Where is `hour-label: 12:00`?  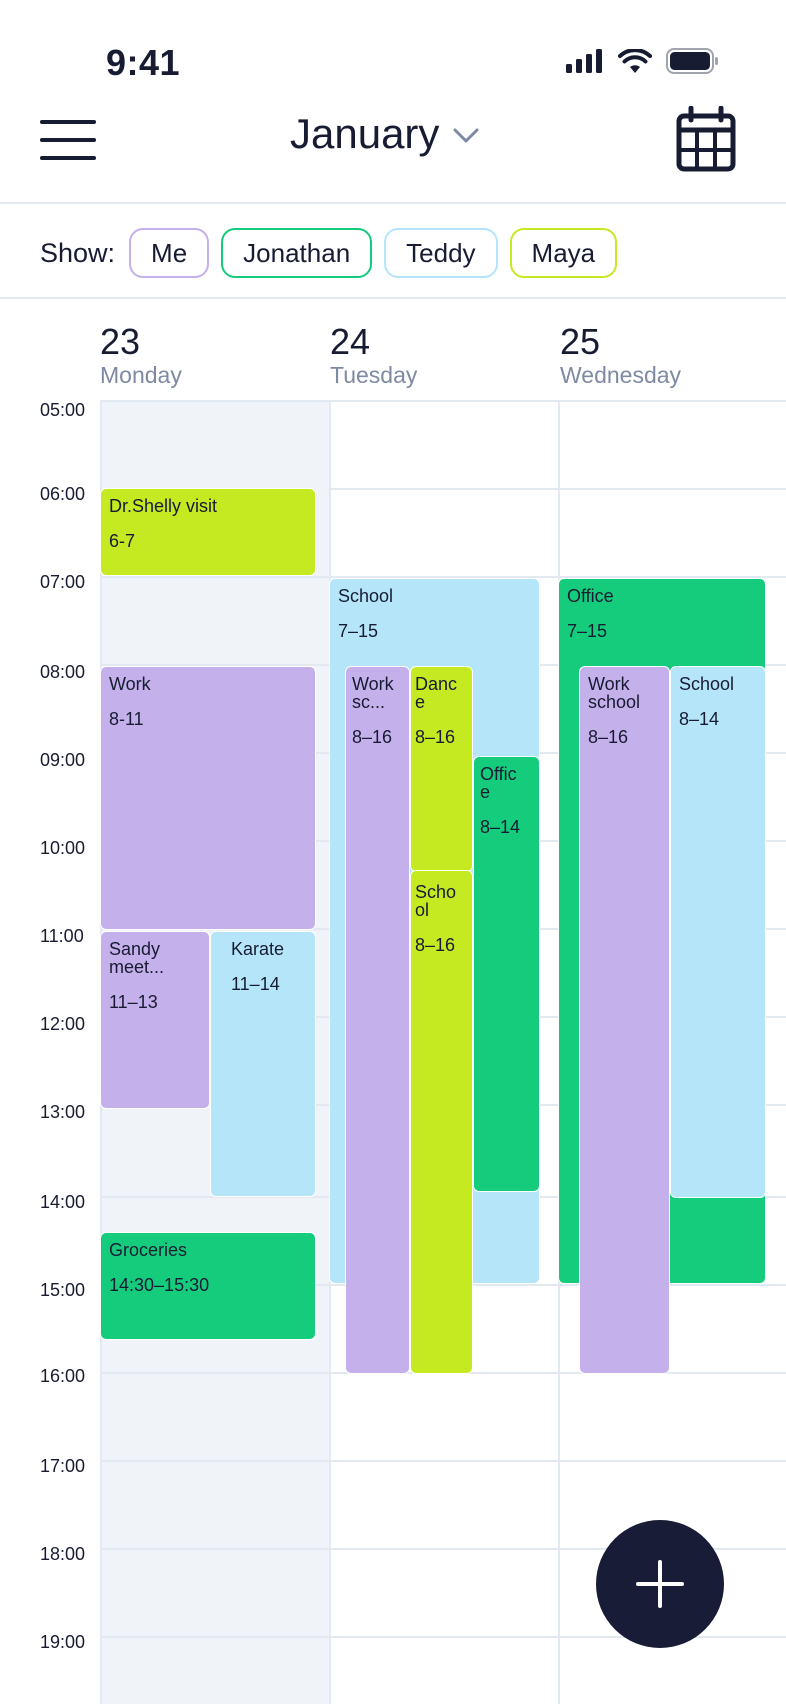 hour-label: 12:00 is located at coordinates (63, 1024).